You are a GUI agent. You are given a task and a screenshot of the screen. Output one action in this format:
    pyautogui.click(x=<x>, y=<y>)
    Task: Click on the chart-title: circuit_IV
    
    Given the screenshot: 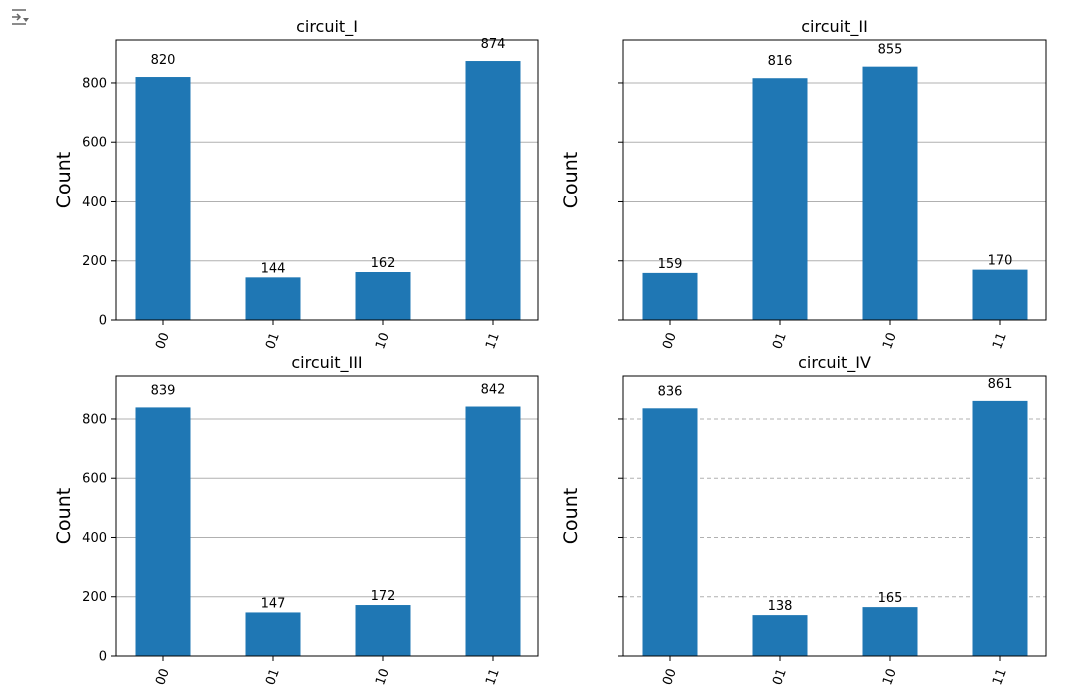 What is the action you would take?
    pyautogui.click(x=834, y=363)
    